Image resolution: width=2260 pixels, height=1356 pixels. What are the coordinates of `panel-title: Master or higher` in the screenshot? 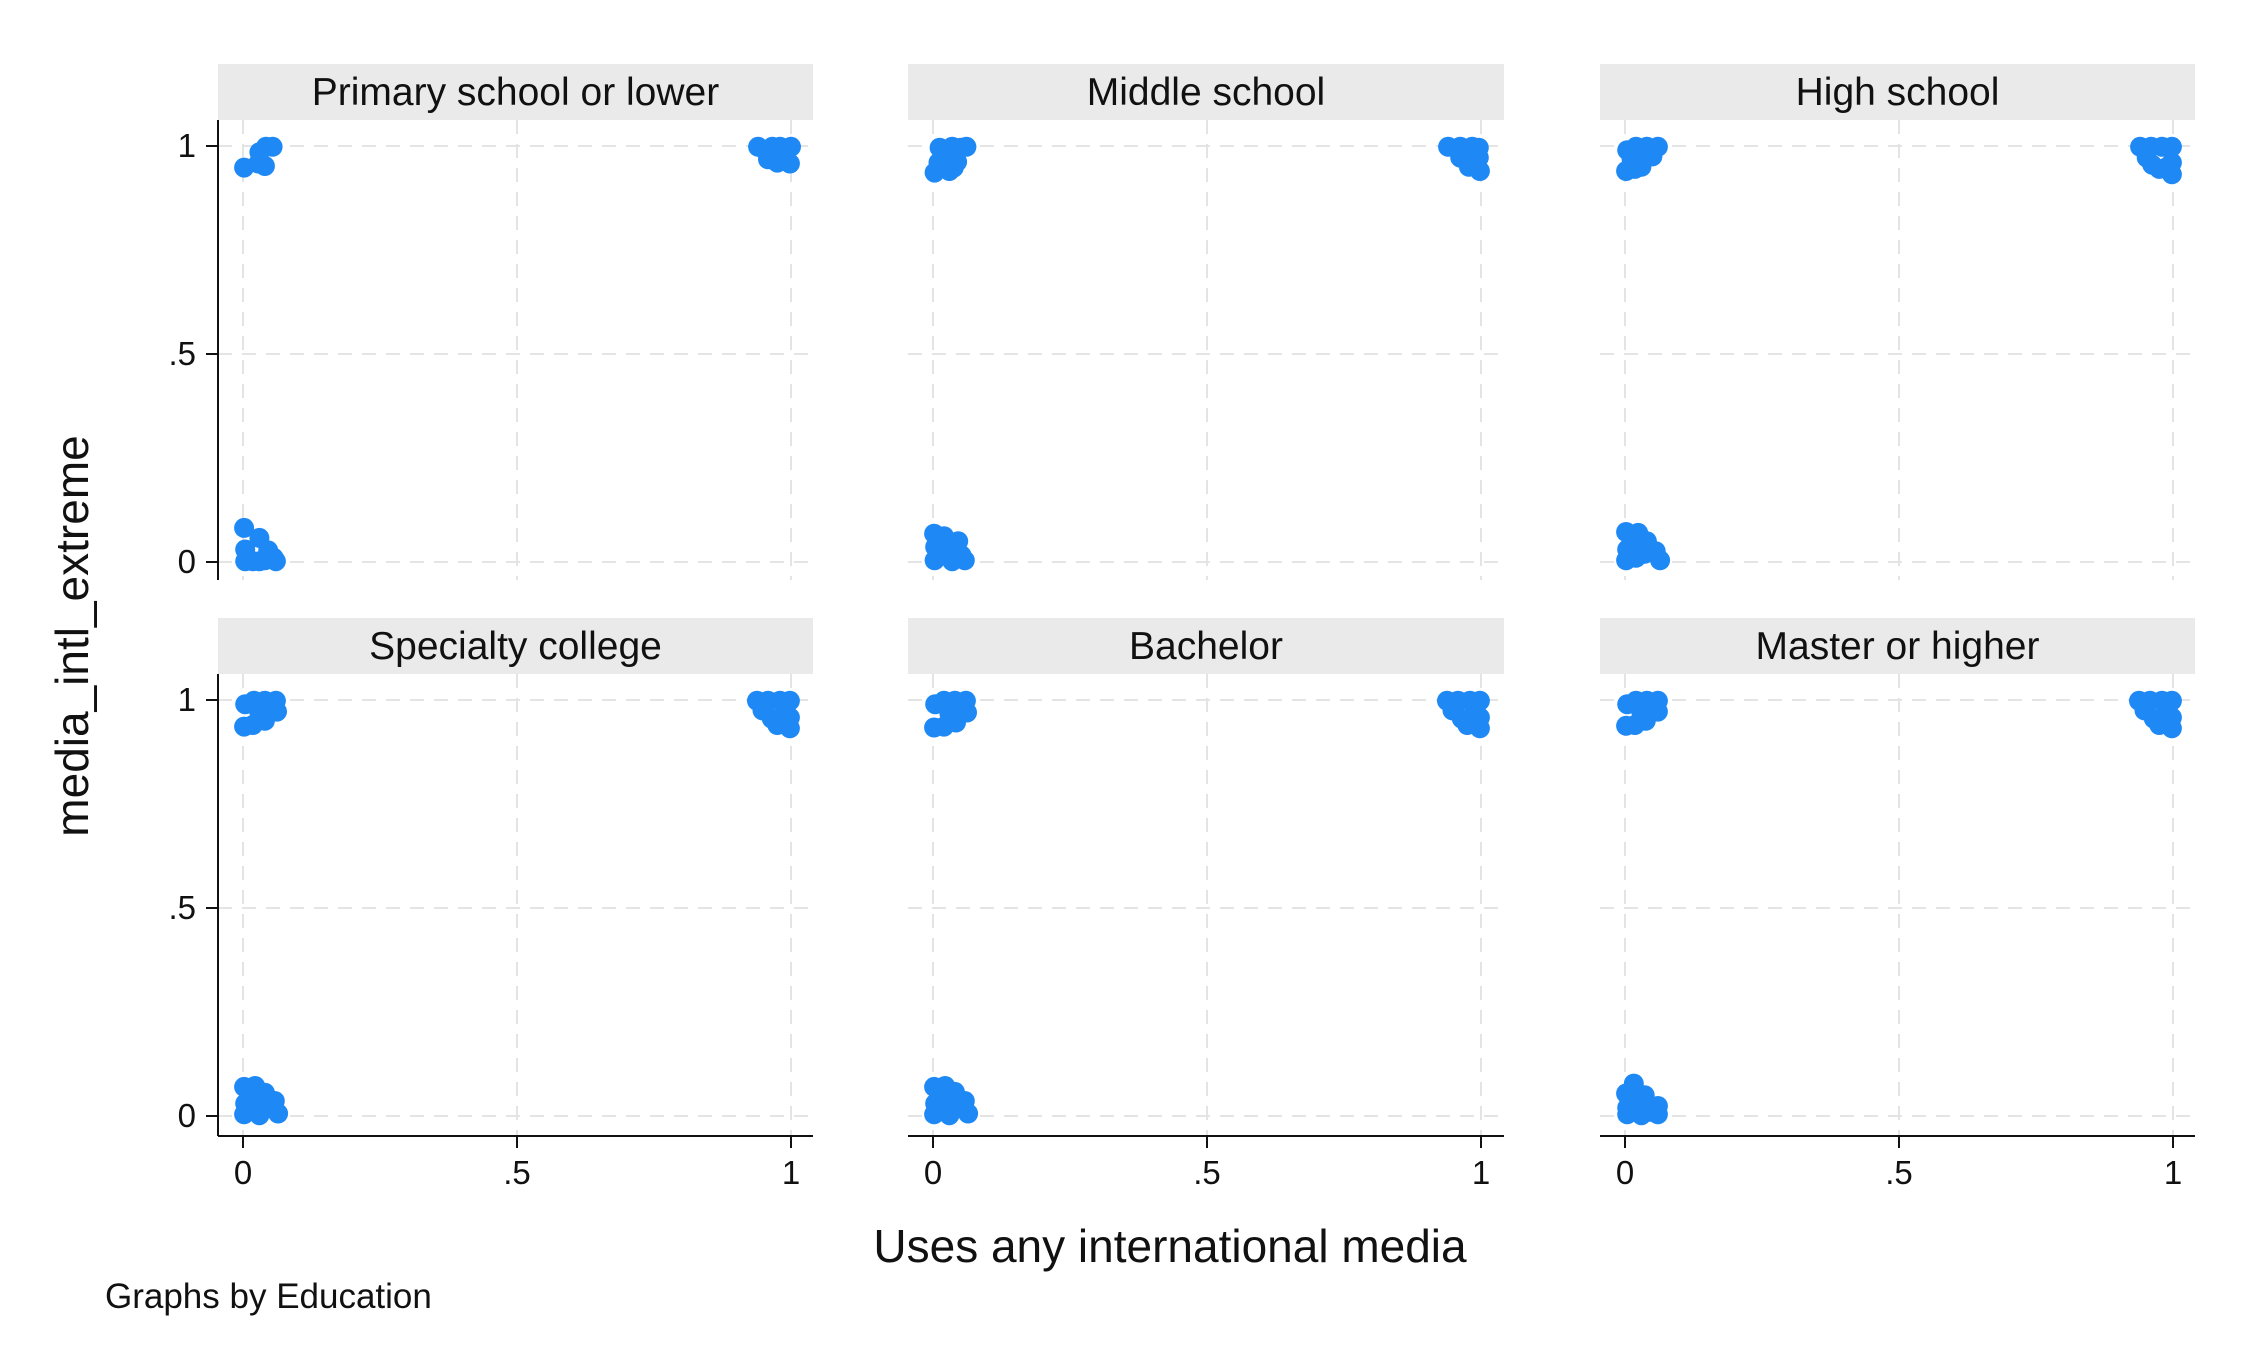 It's located at (1898, 646).